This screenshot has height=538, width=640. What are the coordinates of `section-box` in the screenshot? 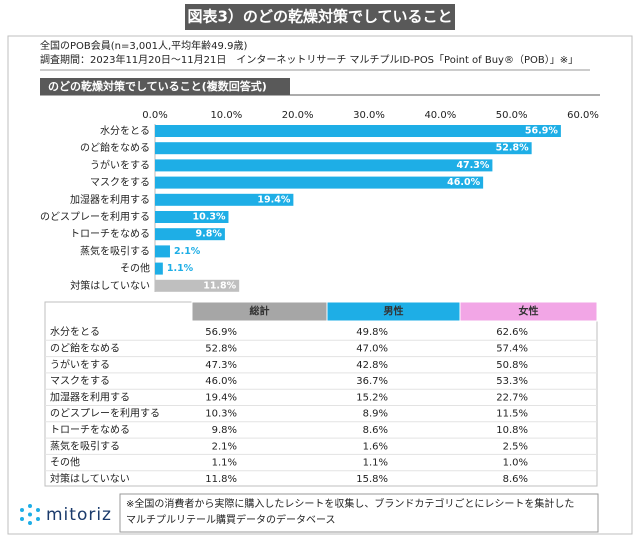 It's located at (165, 86).